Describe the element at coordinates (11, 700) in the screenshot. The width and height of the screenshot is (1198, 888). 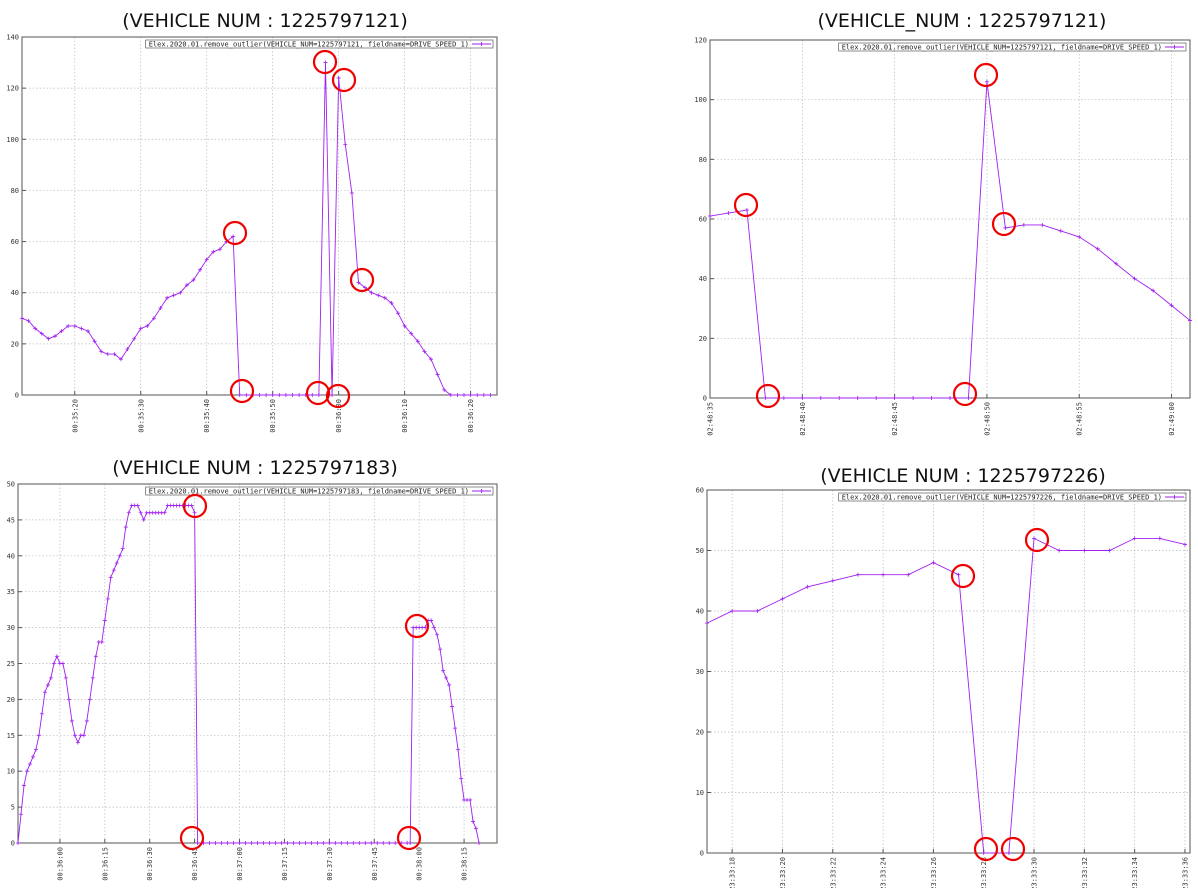
I see `y-tick-label: 20` at that location.